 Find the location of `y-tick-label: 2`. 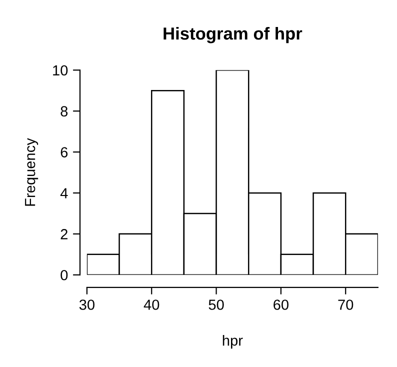

y-tick-label: 2 is located at coordinates (64, 234).